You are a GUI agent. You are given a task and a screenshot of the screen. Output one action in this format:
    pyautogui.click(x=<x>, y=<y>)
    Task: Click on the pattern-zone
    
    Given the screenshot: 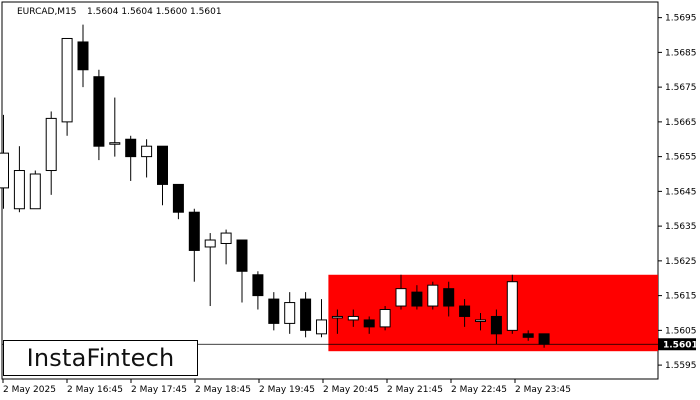 What is the action you would take?
    pyautogui.click(x=493, y=313)
    